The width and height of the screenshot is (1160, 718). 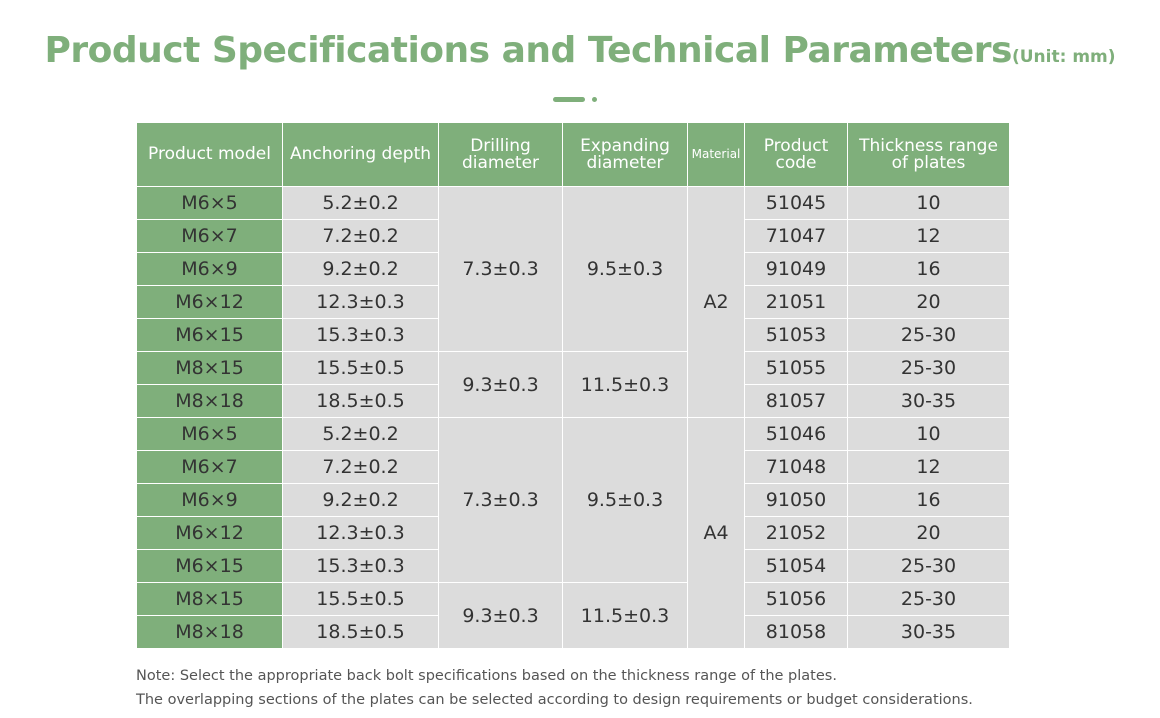 I want to click on cell-code: 51045, so click(x=796, y=203).